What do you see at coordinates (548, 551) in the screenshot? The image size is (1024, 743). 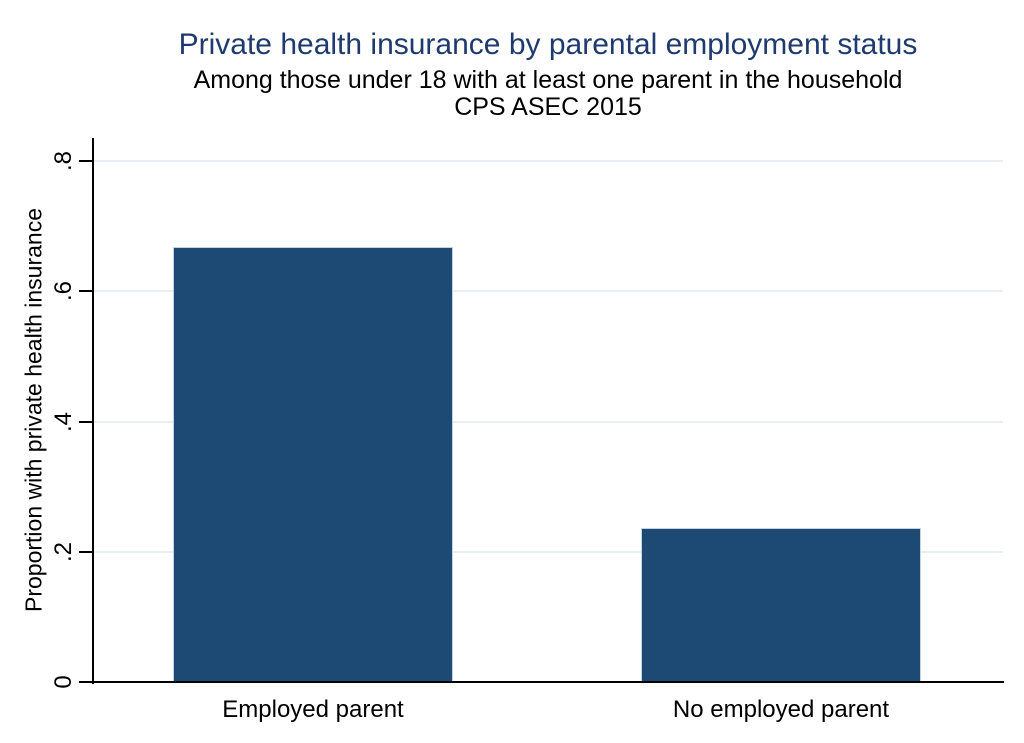 I see `gridline-y-.2` at bounding box center [548, 551].